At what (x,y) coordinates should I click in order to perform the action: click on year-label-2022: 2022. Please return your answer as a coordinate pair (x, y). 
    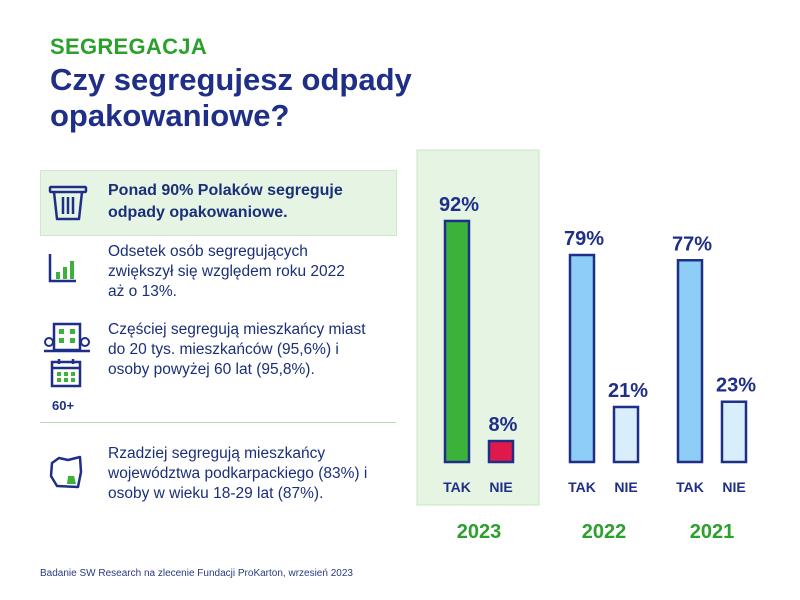
    Looking at the image, I should click on (604, 532).